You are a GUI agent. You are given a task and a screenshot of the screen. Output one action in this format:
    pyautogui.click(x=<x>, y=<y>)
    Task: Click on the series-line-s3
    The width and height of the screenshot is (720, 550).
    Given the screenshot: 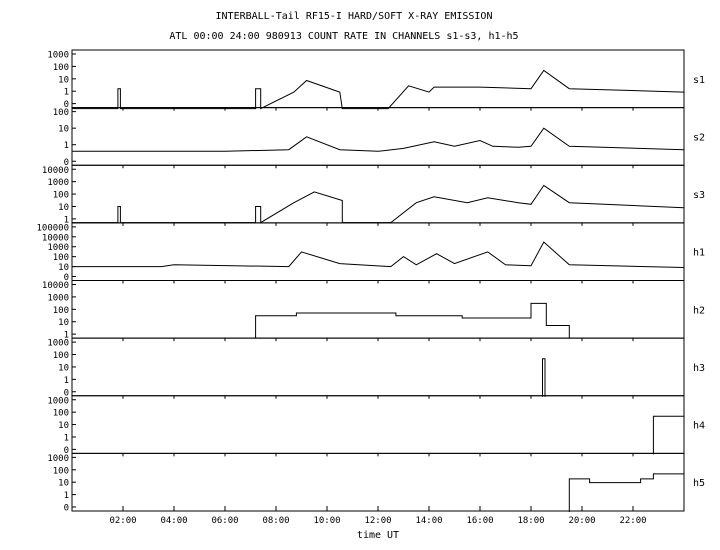 What is the action you would take?
    pyautogui.click(x=378, y=204)
    